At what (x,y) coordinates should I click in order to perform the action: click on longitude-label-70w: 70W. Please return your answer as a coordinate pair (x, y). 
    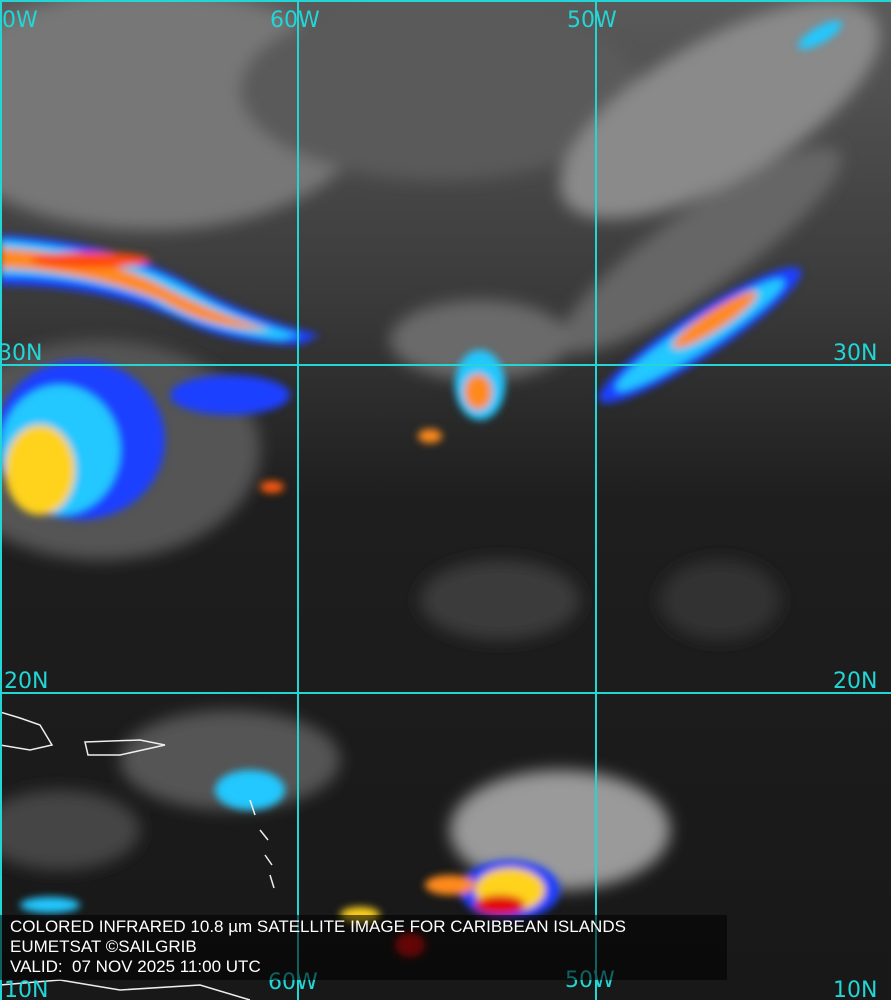
    Looking at the image, I should click on (19, 20).